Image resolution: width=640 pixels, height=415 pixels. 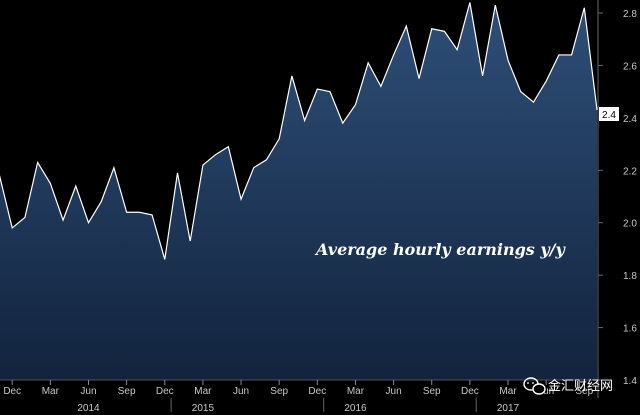 What do you see at coordinates (617, 199) in the screenshot?
I see `y-axis: 1.4 1.6 1.8 2.0 2.2 2.4 2.6 2.8` at bounding box center [617, 199].